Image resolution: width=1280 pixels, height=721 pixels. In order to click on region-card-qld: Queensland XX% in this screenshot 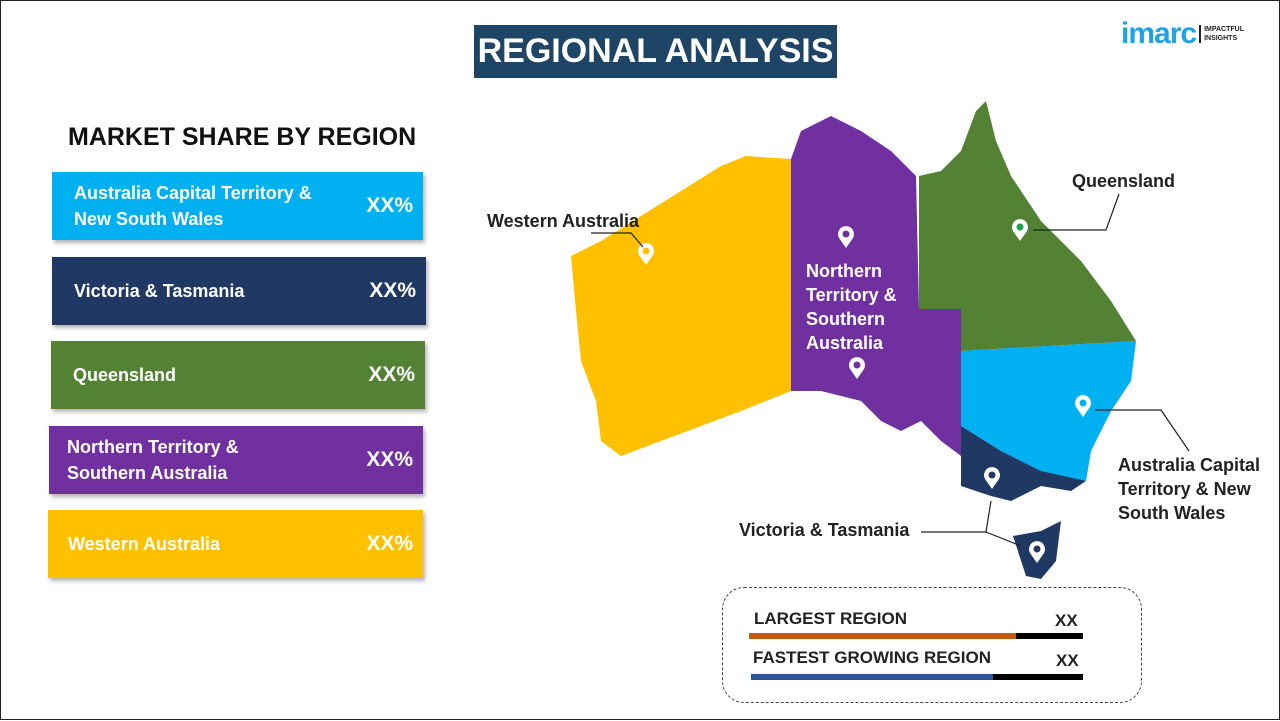, I will do `click(238, 375)`.